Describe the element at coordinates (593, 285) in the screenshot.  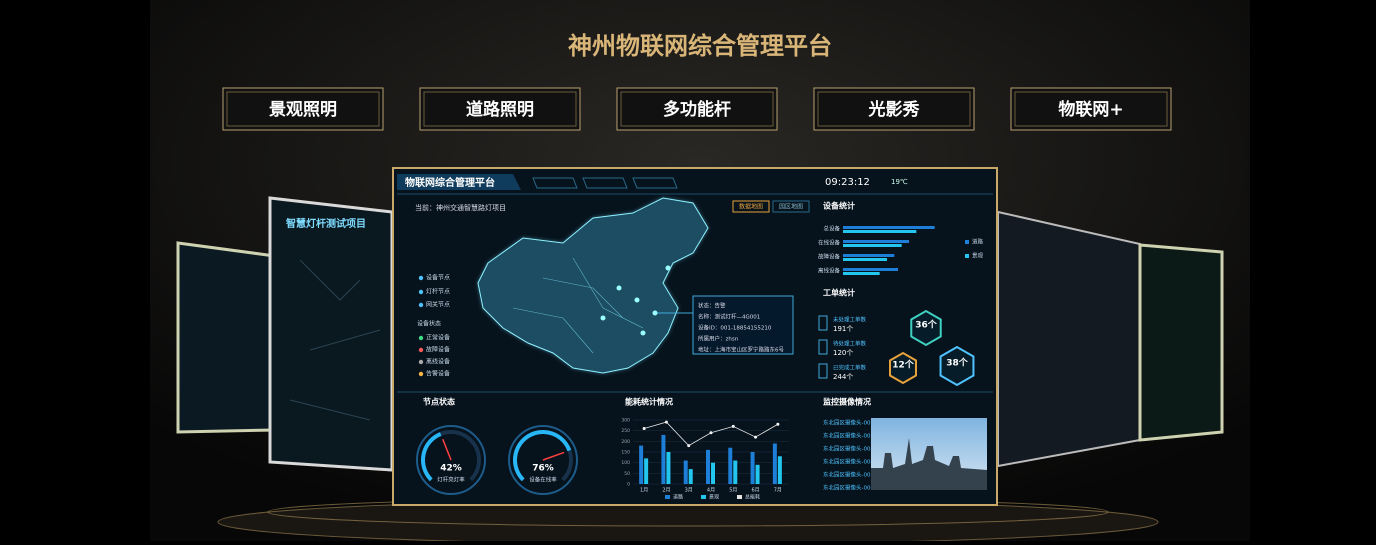
I see `map-china` at that location.